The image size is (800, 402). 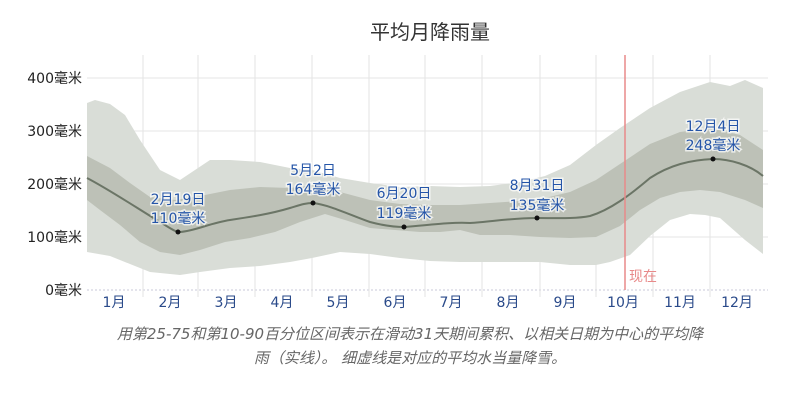 I want to click on y-tick-label: 400毫米, so click(x=54, y=78).